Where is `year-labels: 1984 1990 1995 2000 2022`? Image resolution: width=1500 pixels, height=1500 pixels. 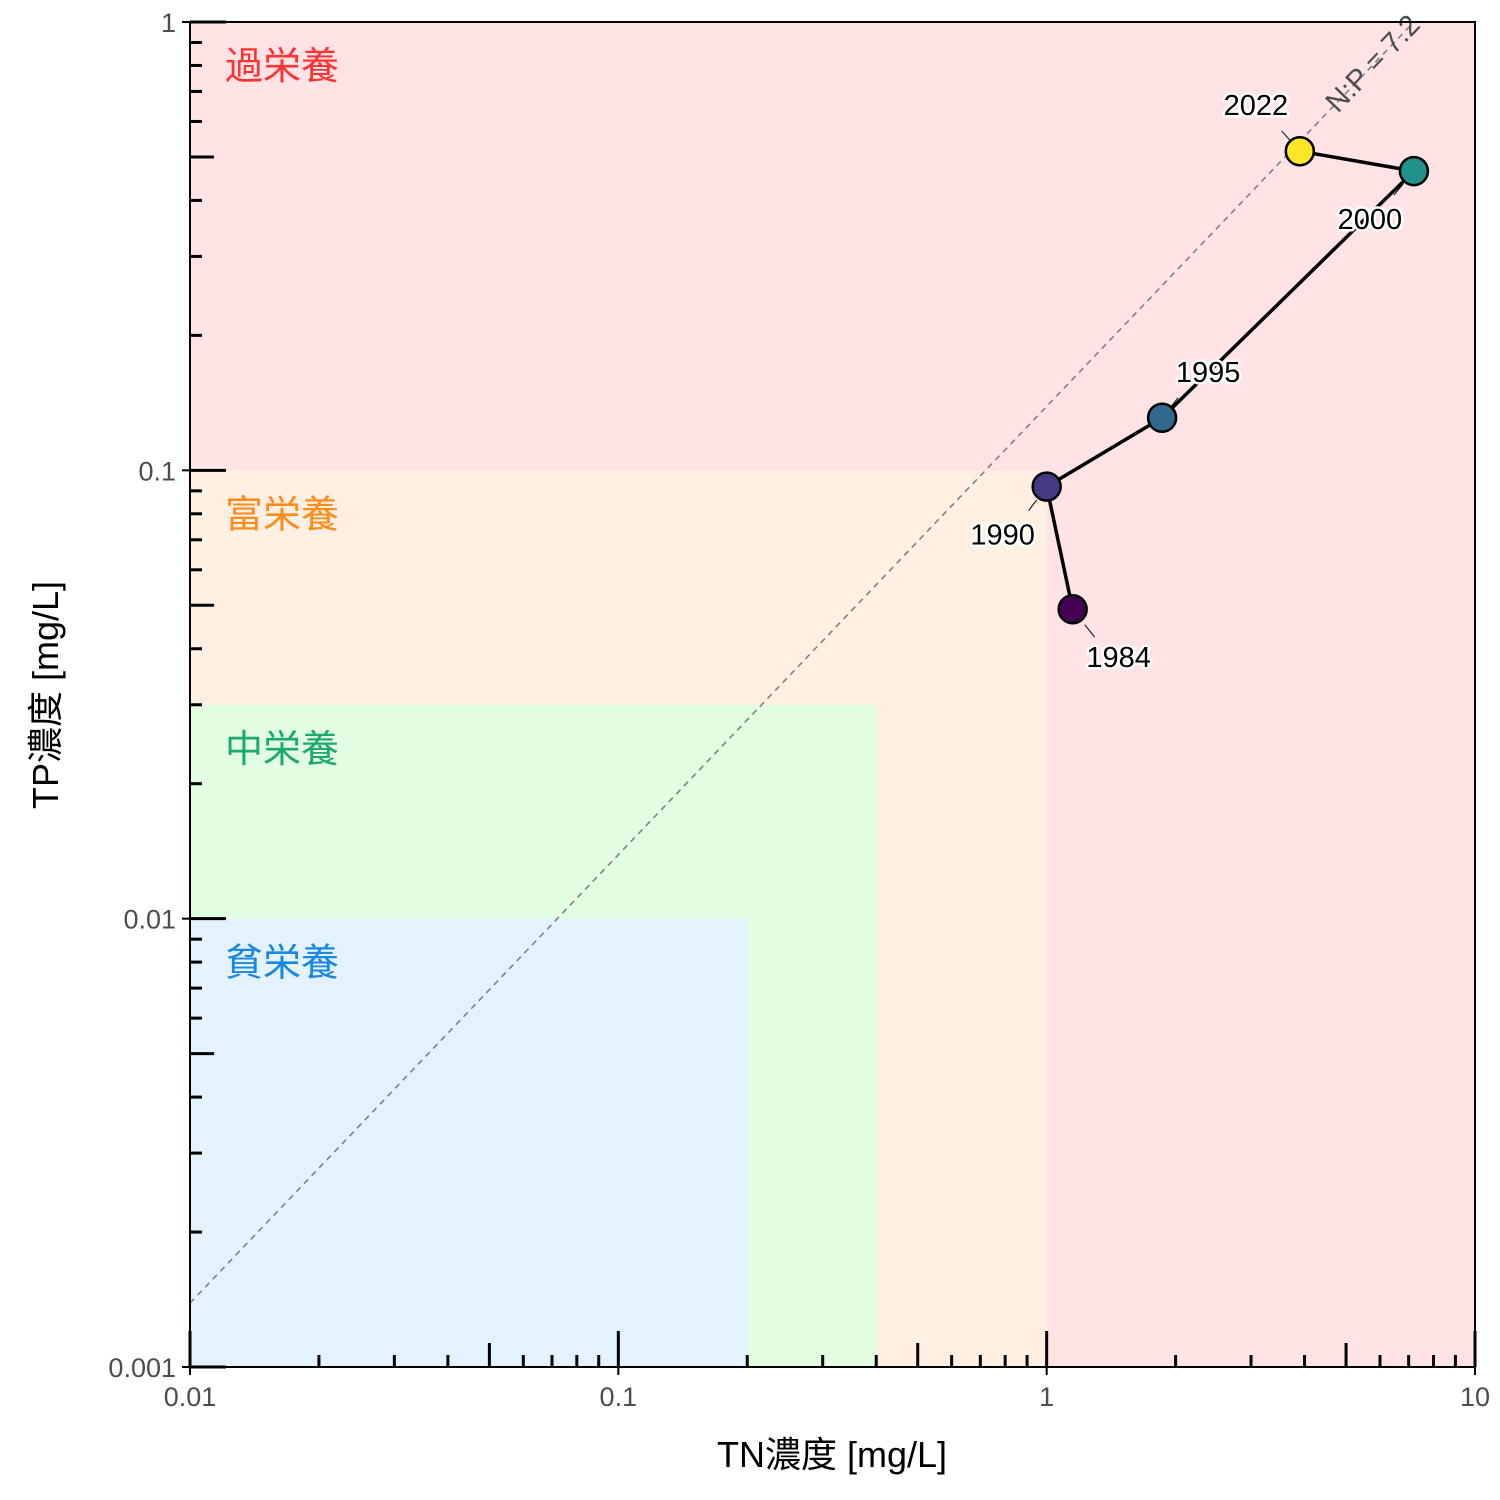 year-labels: 1984 1990 1995 2000 2022 is located at coordinates (1186, 382).